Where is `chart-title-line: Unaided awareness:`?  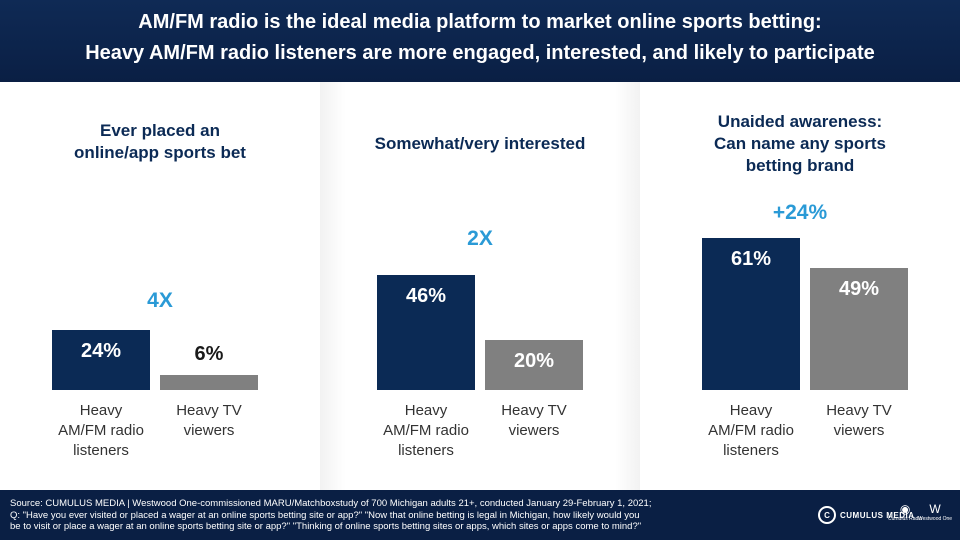
chart-title-line: Unaided awareness: is located at coordinates (800, 121).